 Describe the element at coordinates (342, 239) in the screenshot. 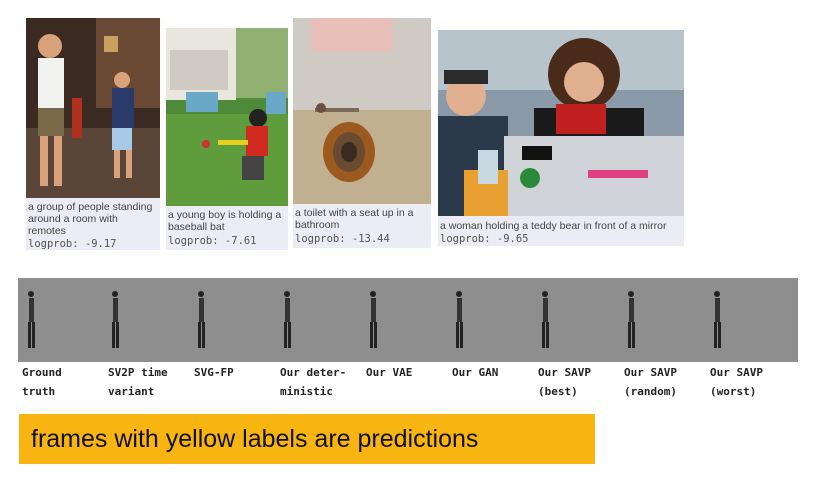

I see `logprob-value: logprob: -13.44` at that location.